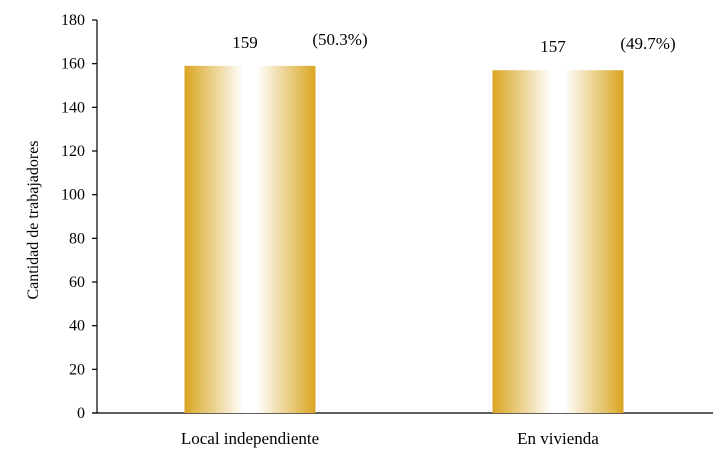  What do you see at coordinates (402, 430) in the screenshot?
I see `x-axis: Local independiente En vivienda` at bounding box center [402, 430].